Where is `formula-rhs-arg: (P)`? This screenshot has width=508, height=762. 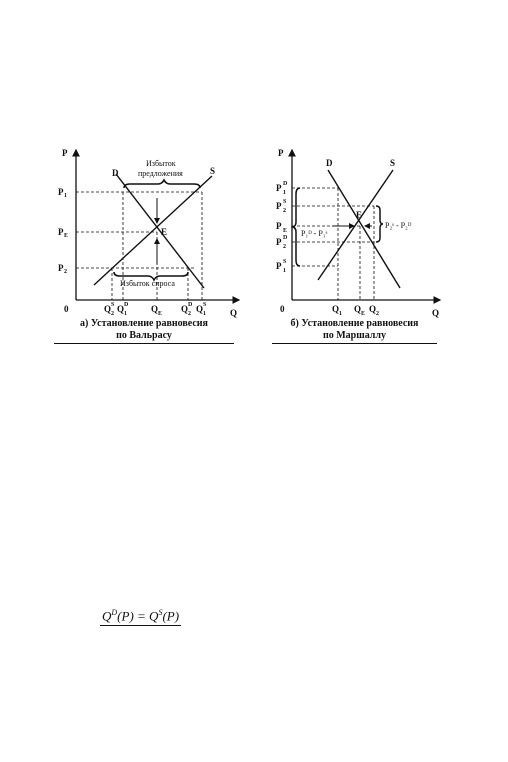 formula-rhs-arg: (P) is located at coordinates (171, 616).